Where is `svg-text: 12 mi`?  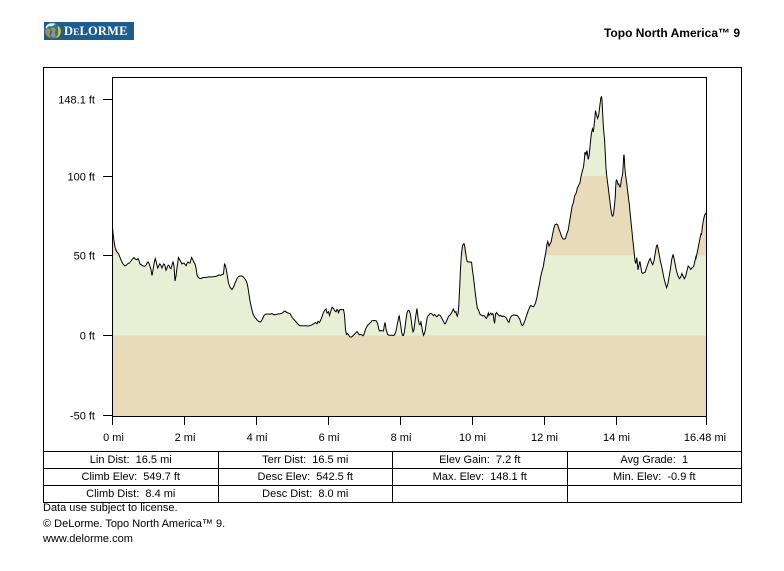 svg-text: 12 mi is located at coordinates (544, 438).